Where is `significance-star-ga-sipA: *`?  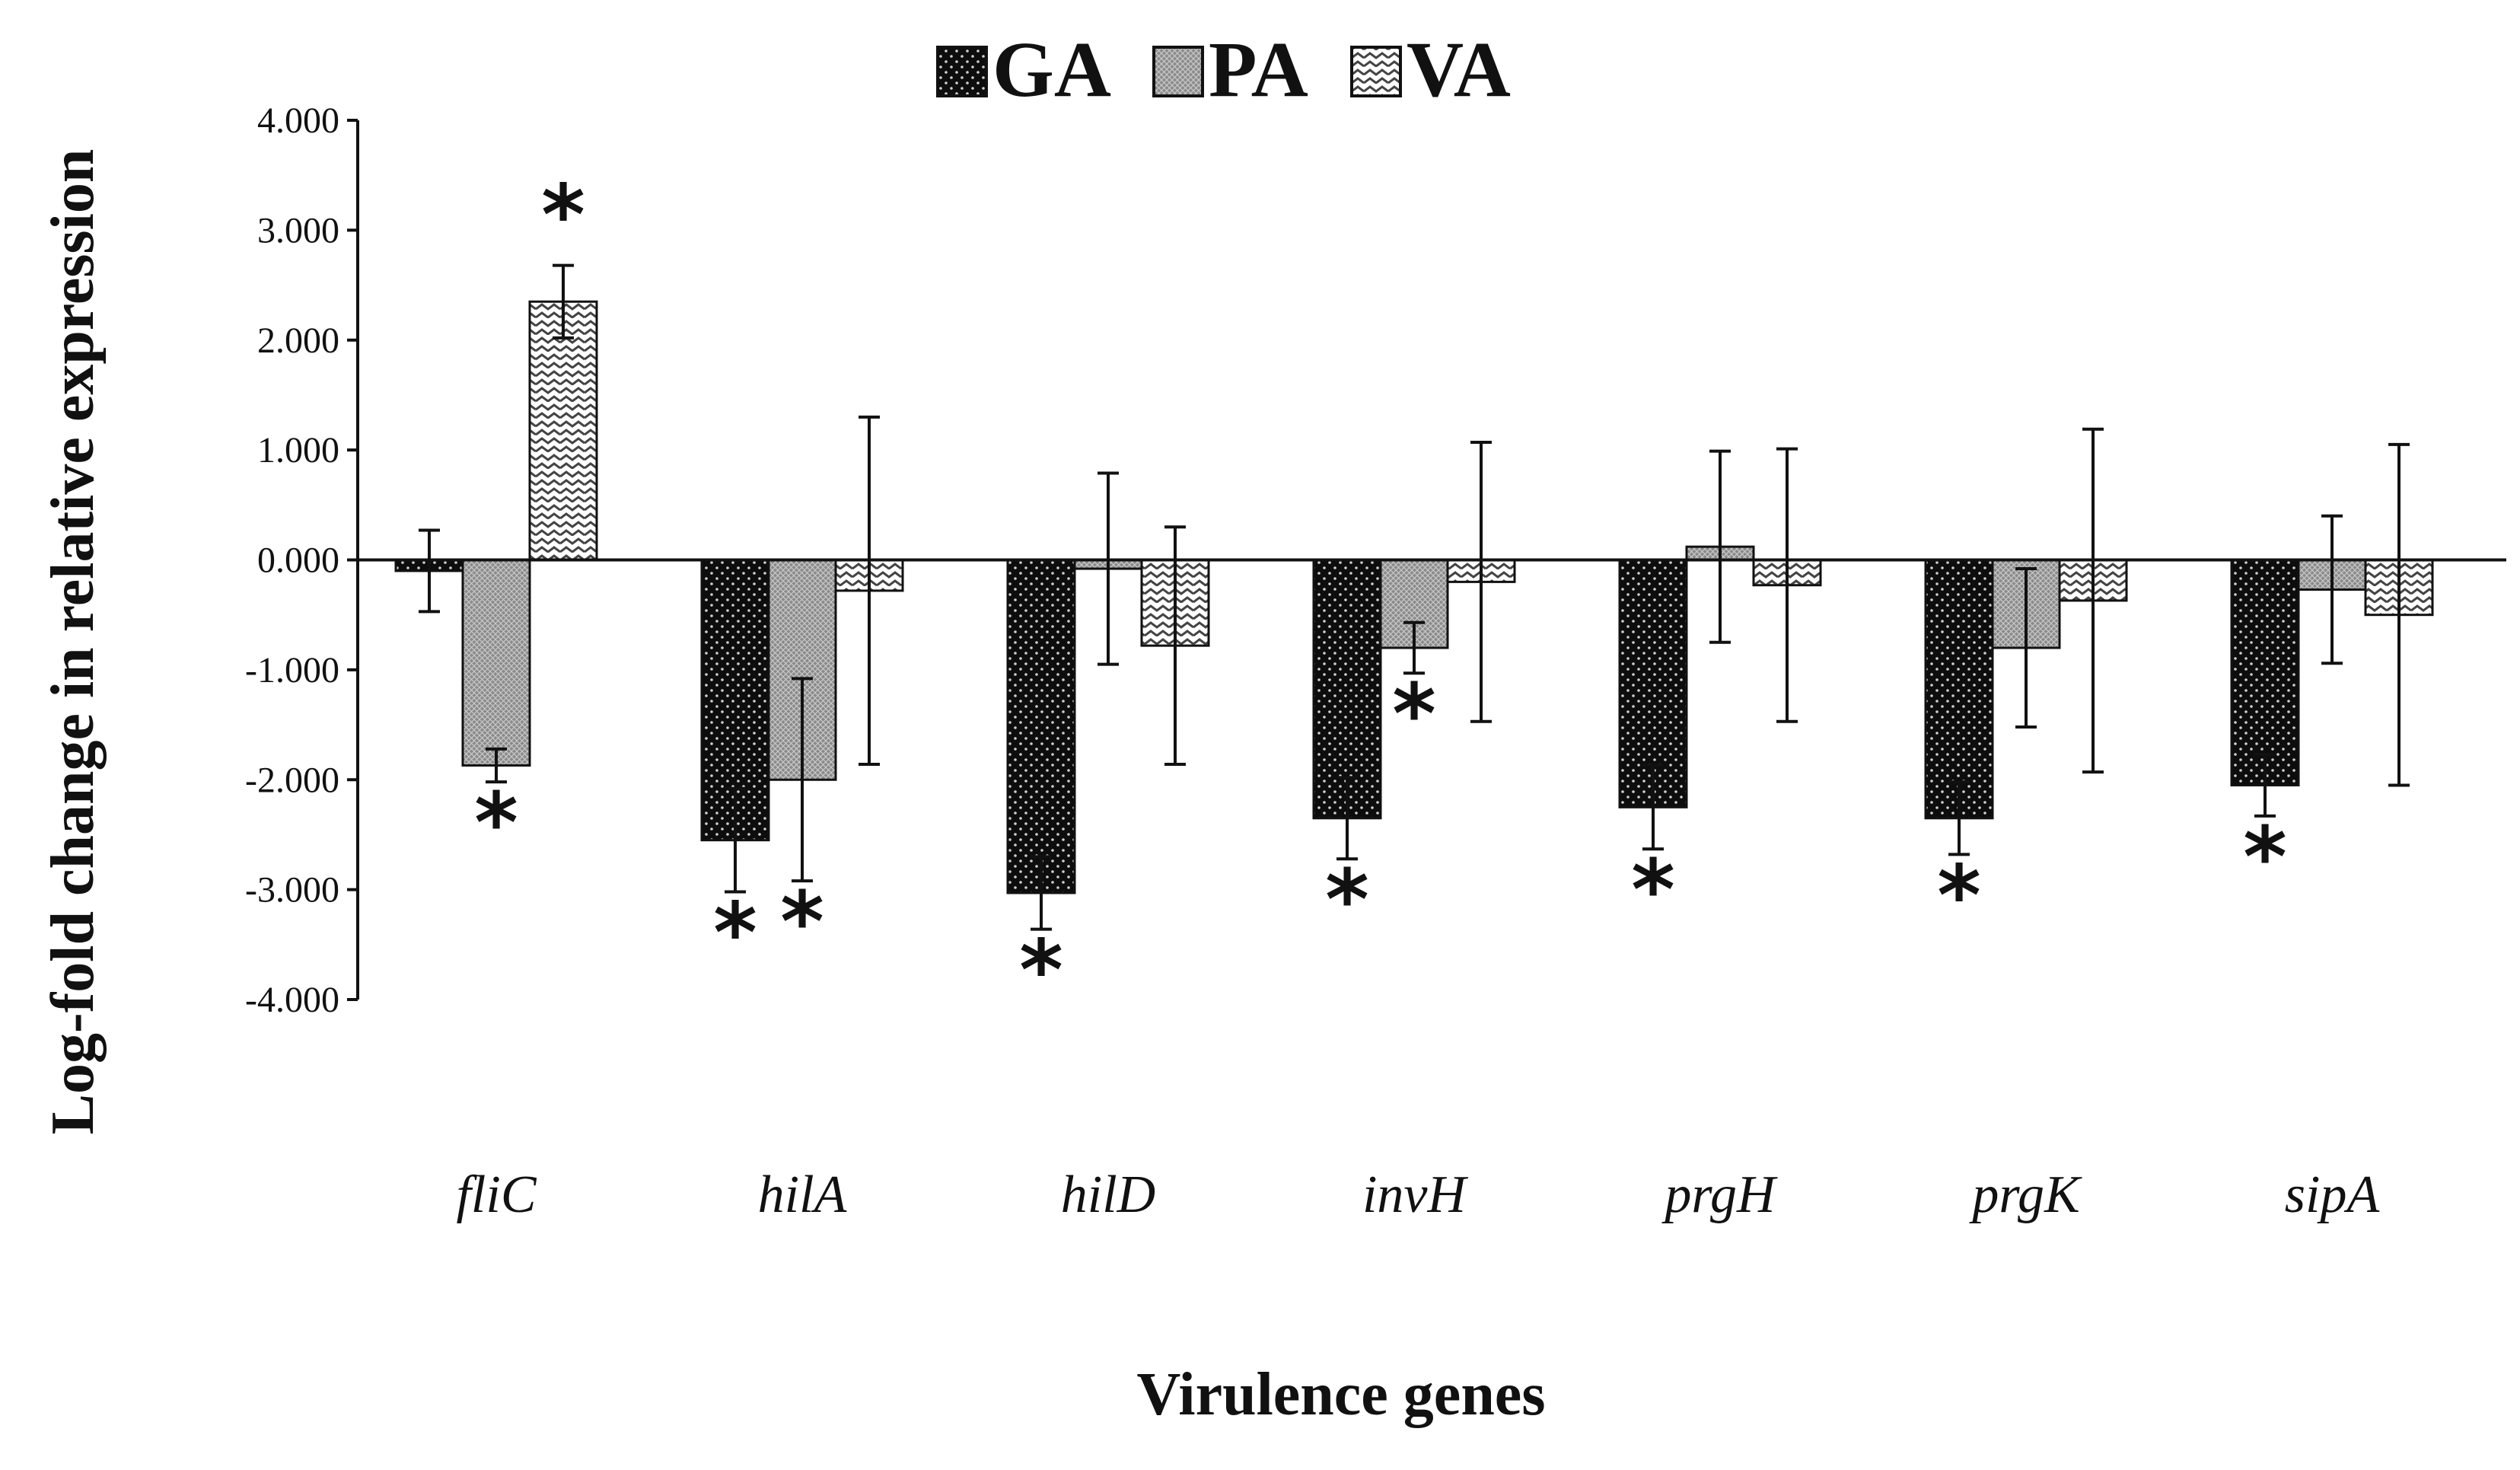 significance-star-ga-sipA: * is located at coordinates (2265, 857).